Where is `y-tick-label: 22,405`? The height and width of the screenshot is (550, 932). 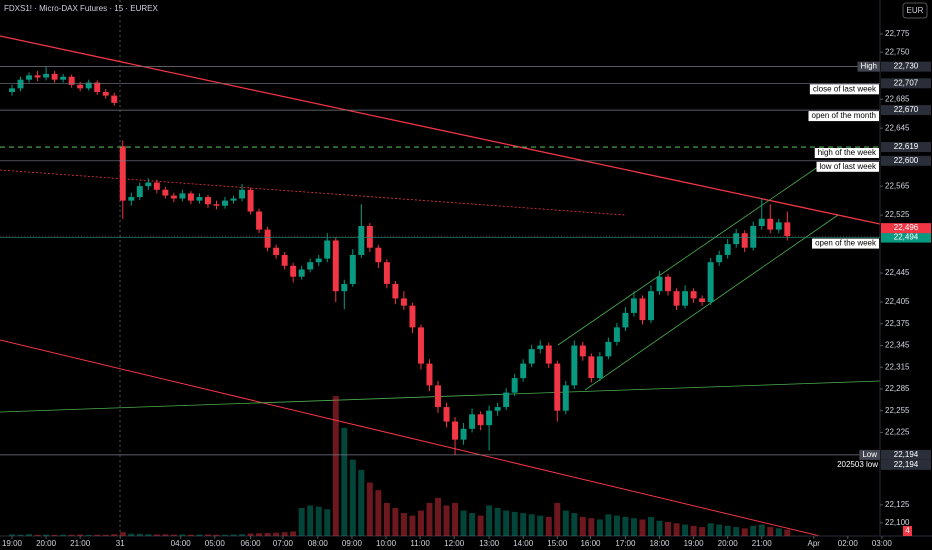 y-tick-label: 22,405 is located at coordinates (897, 301).